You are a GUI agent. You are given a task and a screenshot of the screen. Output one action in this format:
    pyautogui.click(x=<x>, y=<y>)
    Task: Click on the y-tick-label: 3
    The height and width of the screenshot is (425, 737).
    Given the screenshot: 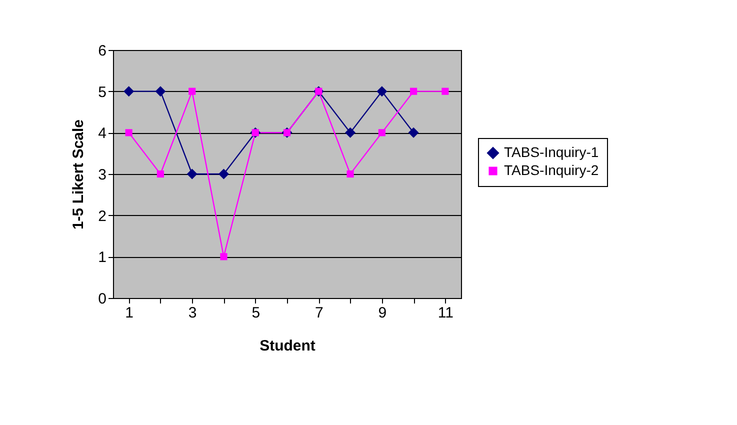 What is the action you would take?
    pyautogui.click(x=102, y=175)
    